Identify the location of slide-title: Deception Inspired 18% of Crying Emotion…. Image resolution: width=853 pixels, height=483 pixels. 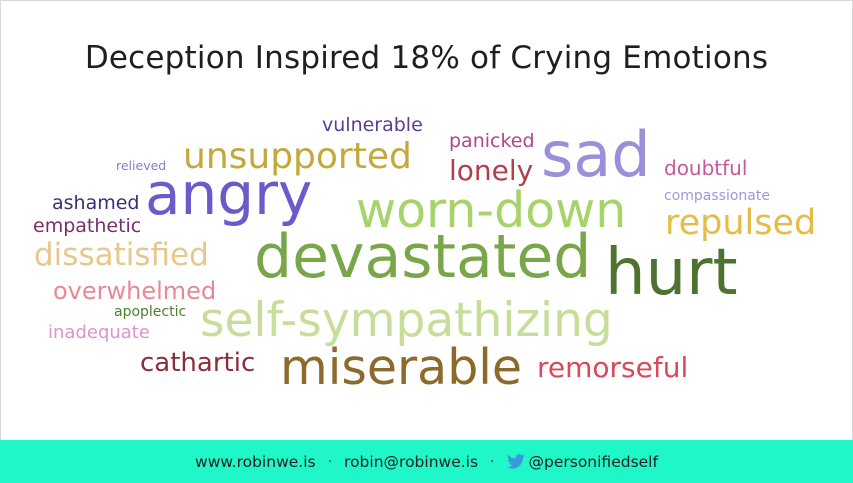
(426, 58).